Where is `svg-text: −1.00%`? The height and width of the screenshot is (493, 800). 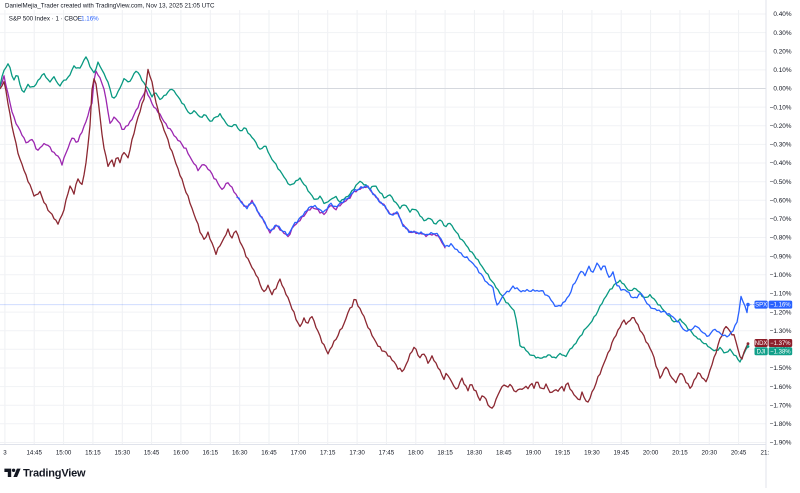
svg-text: −1.00% is located at coordinates (781, 275).